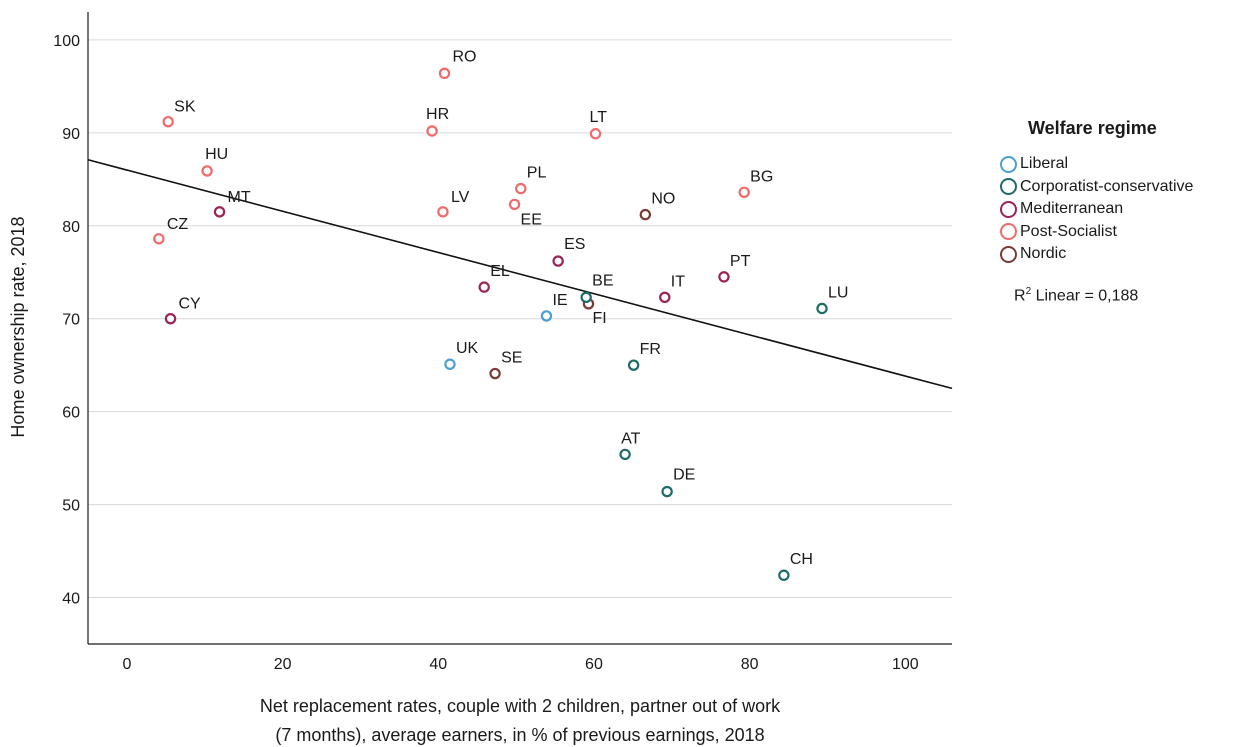 The width and height of the screenshot is (1246, 747). Describe the element at coordinates (66, 41) in the screenshot. I see `y-tick-label: 100` at that location.